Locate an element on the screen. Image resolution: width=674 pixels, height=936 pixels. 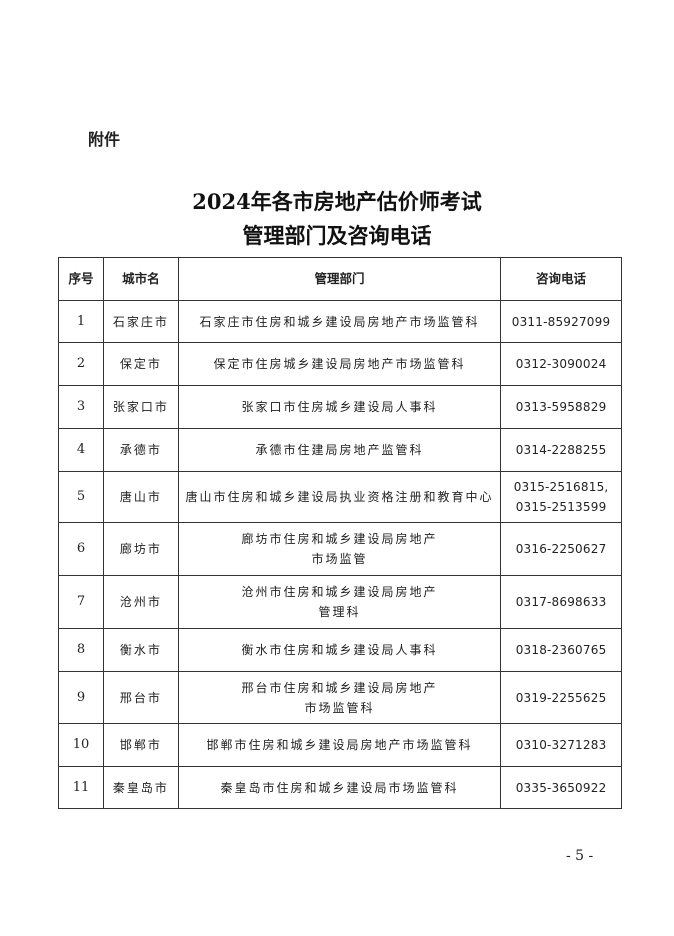
row-phone-line: 0319-2255625 is located at coordinates (561, 697).